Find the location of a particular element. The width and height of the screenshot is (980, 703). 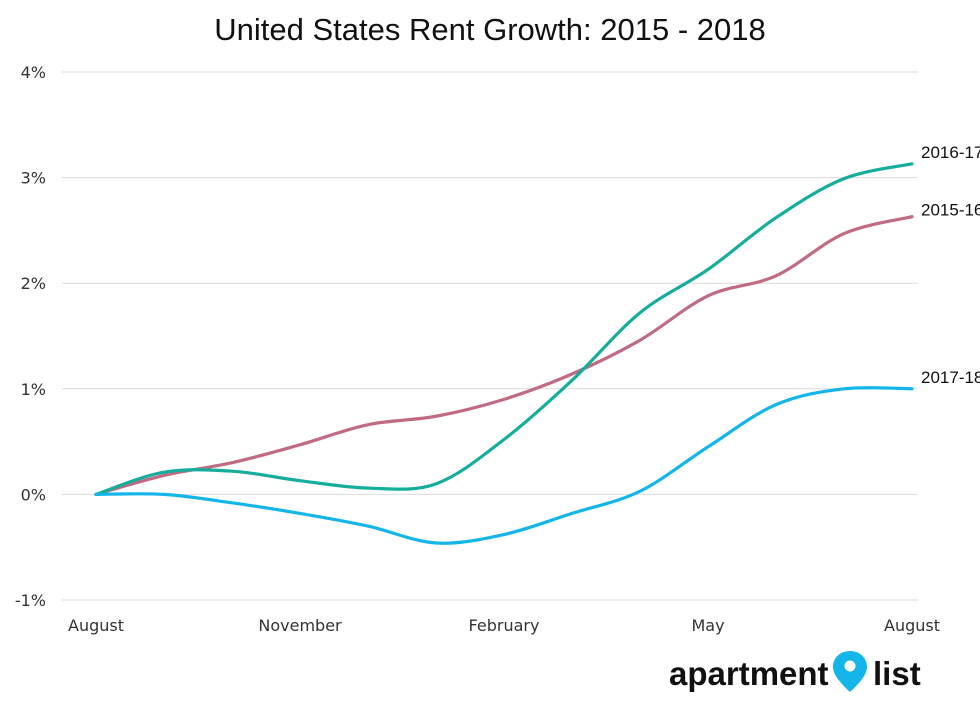

y-axis-ticks: -1% 0% 1% 2% 3% 4% is located at coordinates (30, 336).